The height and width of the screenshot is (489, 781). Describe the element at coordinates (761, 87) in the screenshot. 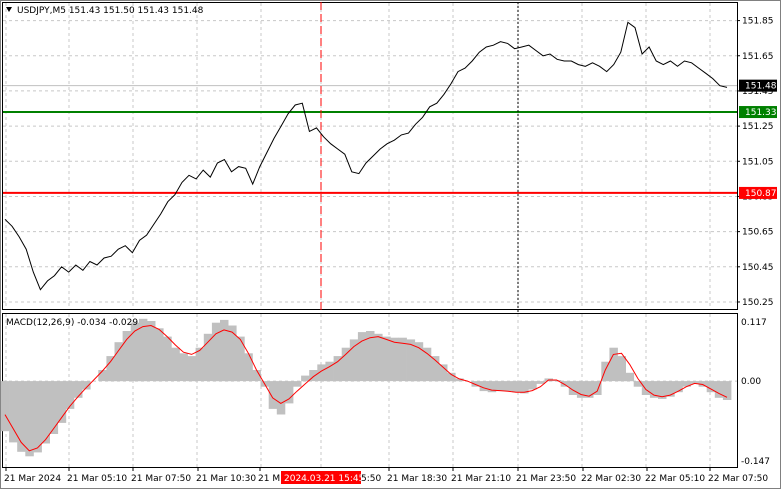

I see `last-price-label: 151.48` at that location.